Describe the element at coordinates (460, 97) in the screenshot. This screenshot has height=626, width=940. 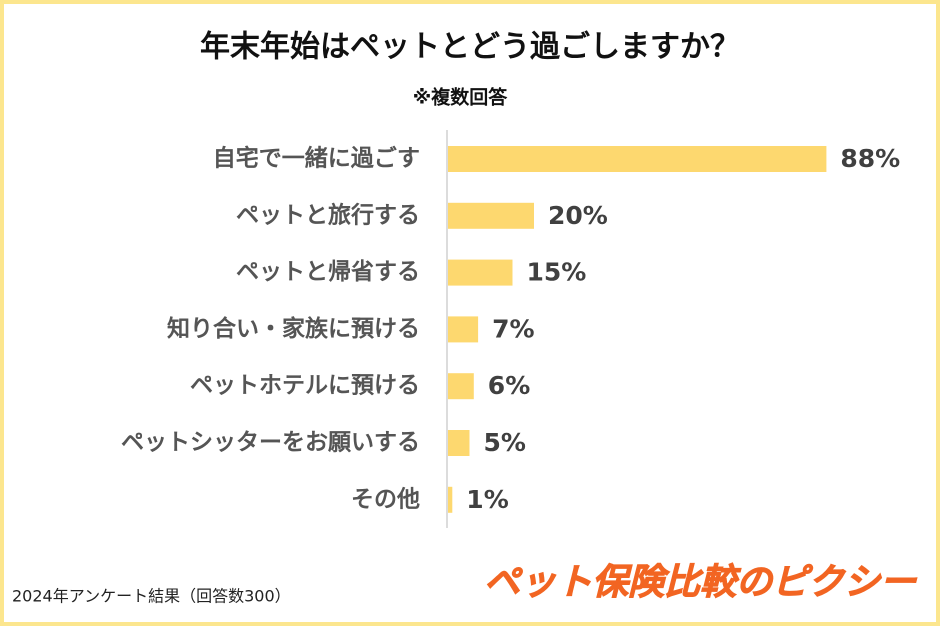
I see `chart-subtitle: ※複数回答` at that location.